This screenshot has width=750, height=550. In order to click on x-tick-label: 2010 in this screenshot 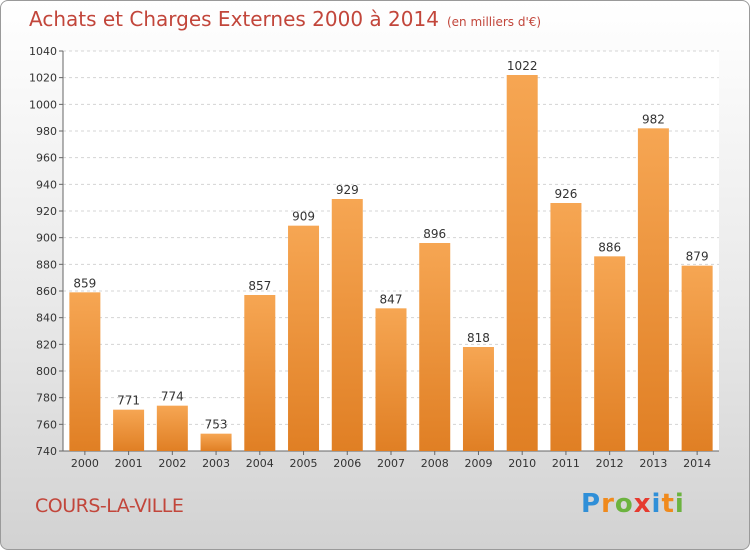, I will do `click(522, 463)`.